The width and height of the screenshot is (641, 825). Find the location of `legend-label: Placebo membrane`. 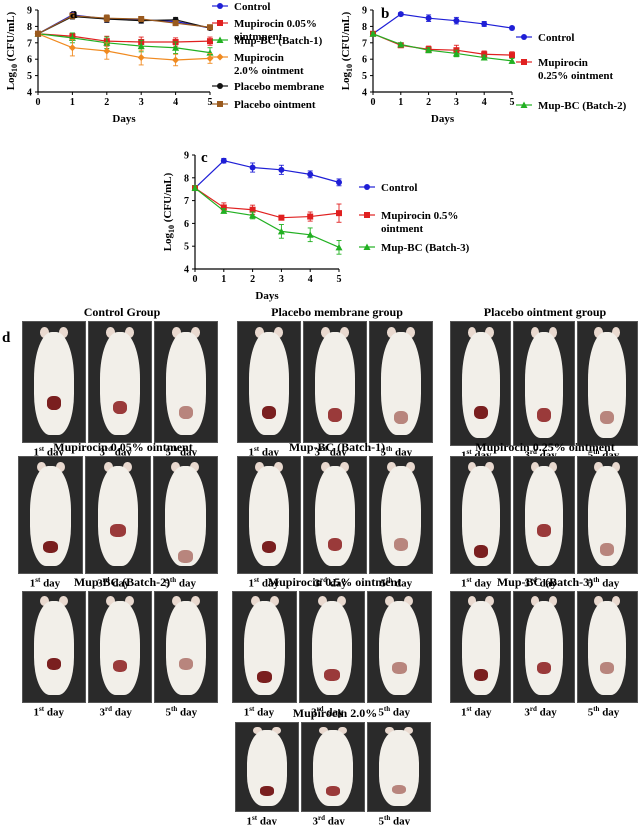

legend-label: Placebo membrane is located at coordinates (279, 87).